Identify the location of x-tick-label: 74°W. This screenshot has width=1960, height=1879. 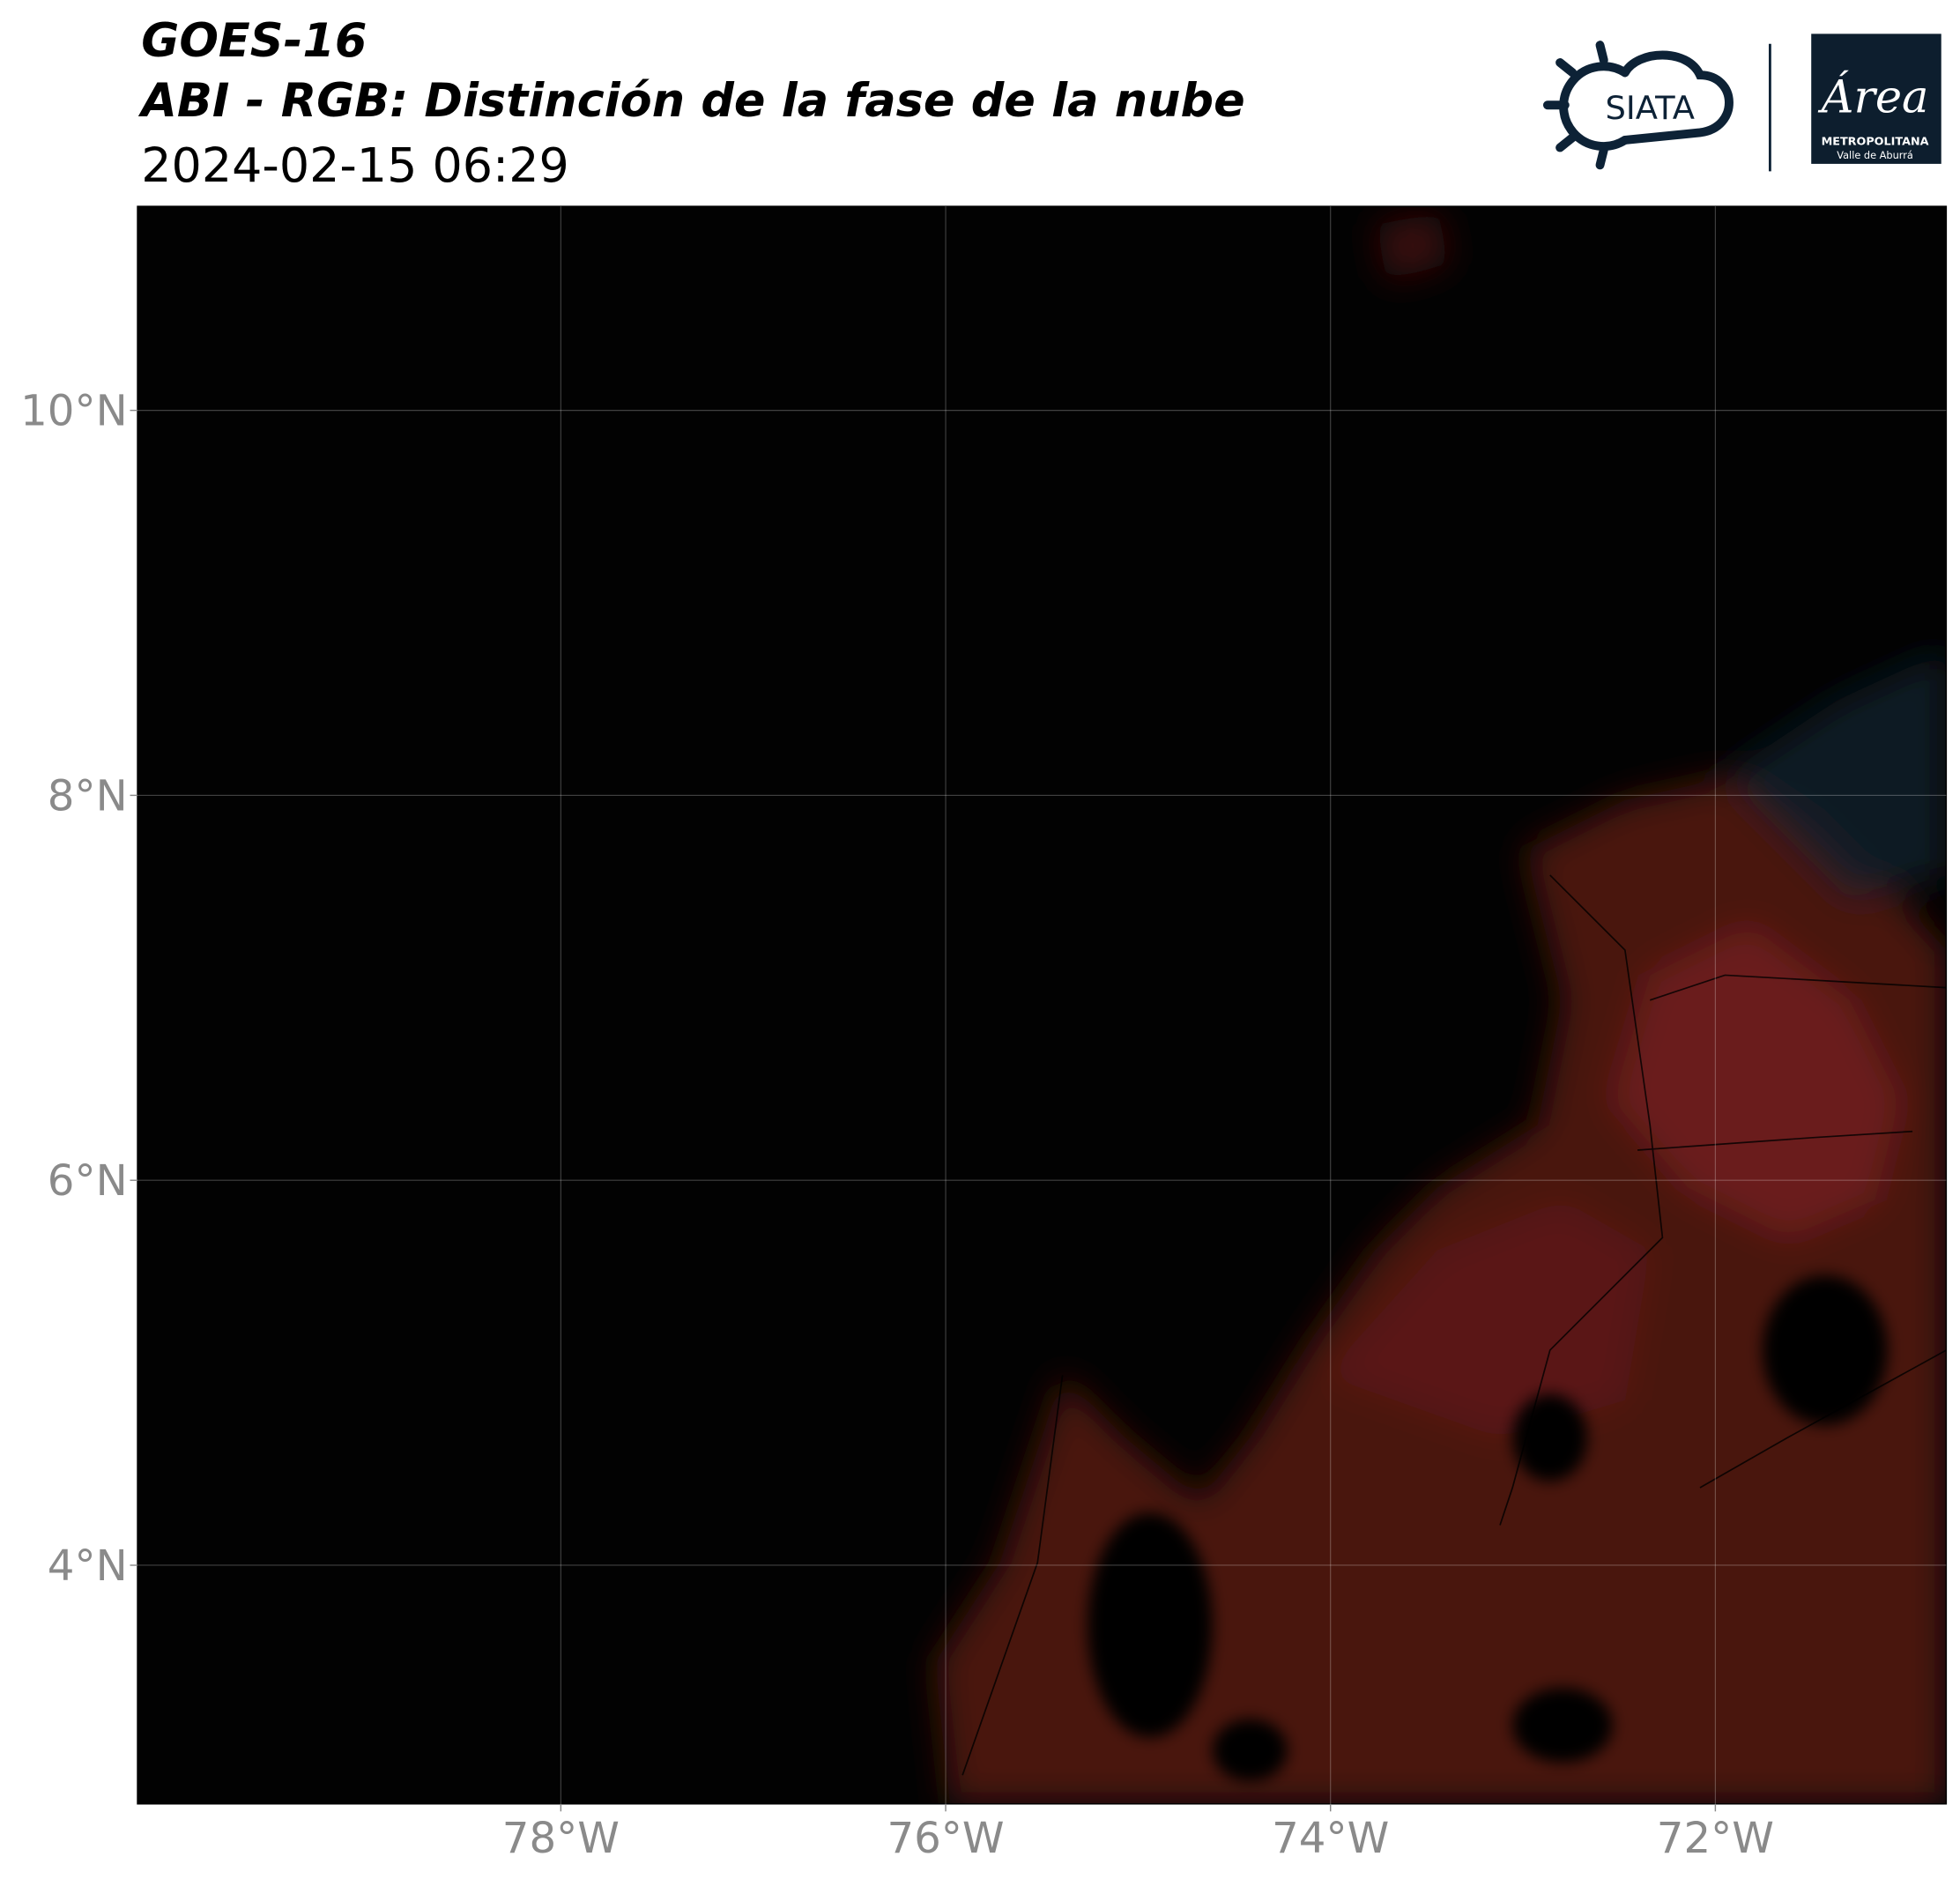
(1330, 1839).